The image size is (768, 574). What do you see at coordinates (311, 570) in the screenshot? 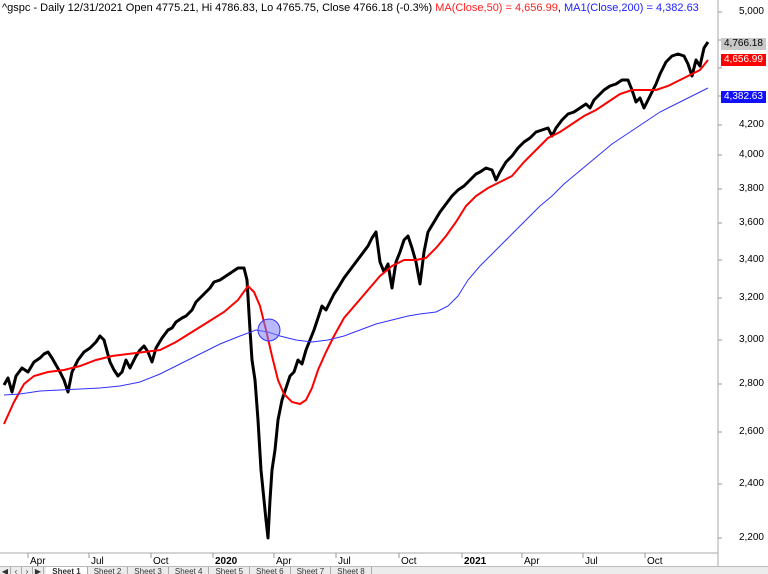
I see `tab-sheet-7: Sheet 7` at bounding box center [311, 570].